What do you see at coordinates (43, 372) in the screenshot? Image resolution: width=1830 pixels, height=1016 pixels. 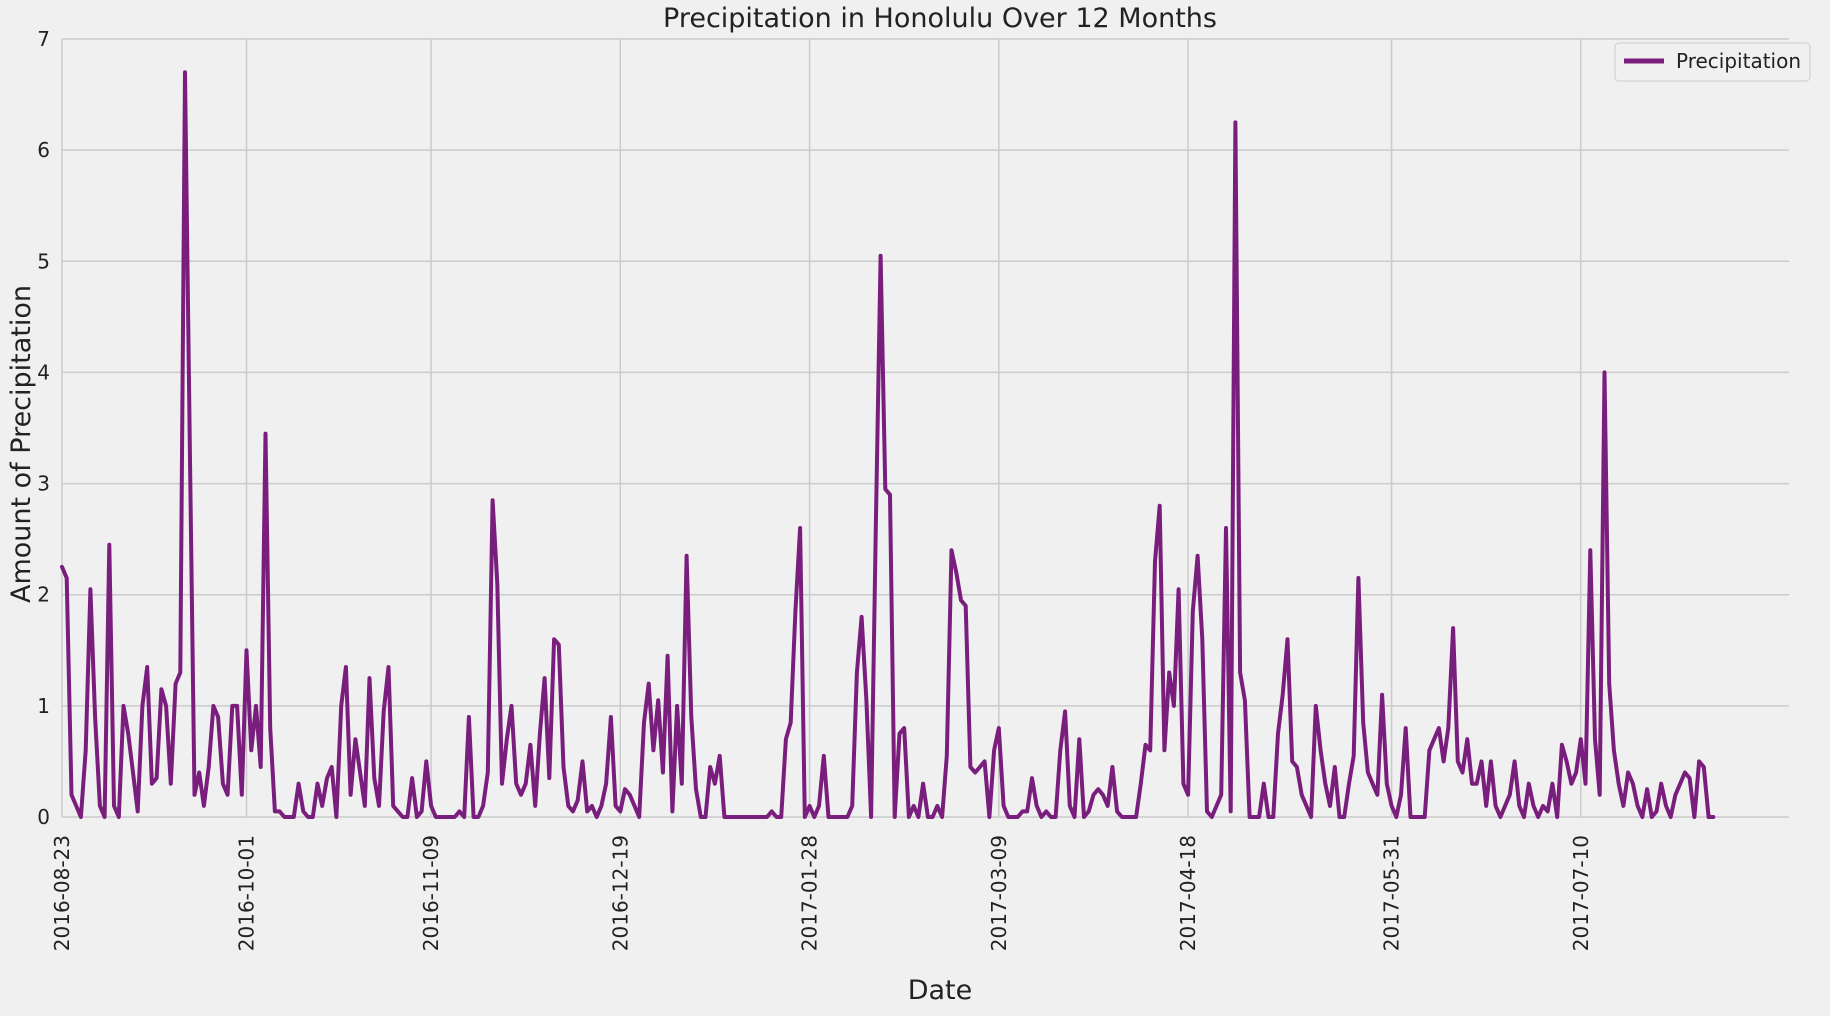 I see `y-tick-label: 4` at bounding box center [43, 372].